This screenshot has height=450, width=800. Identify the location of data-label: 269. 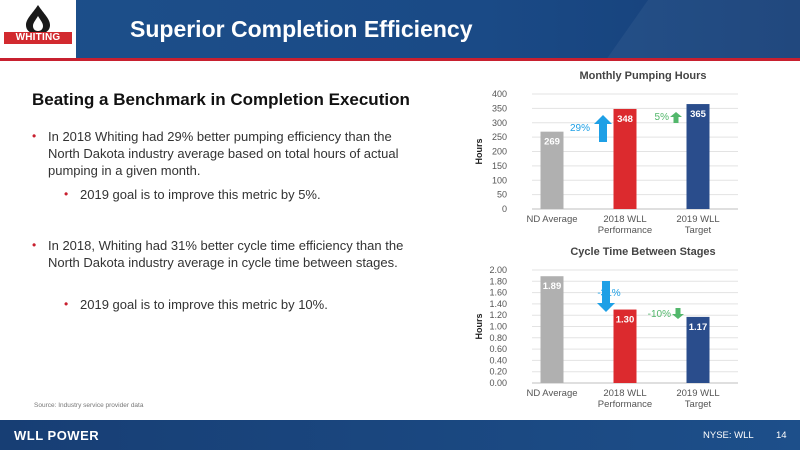
(552, 142).